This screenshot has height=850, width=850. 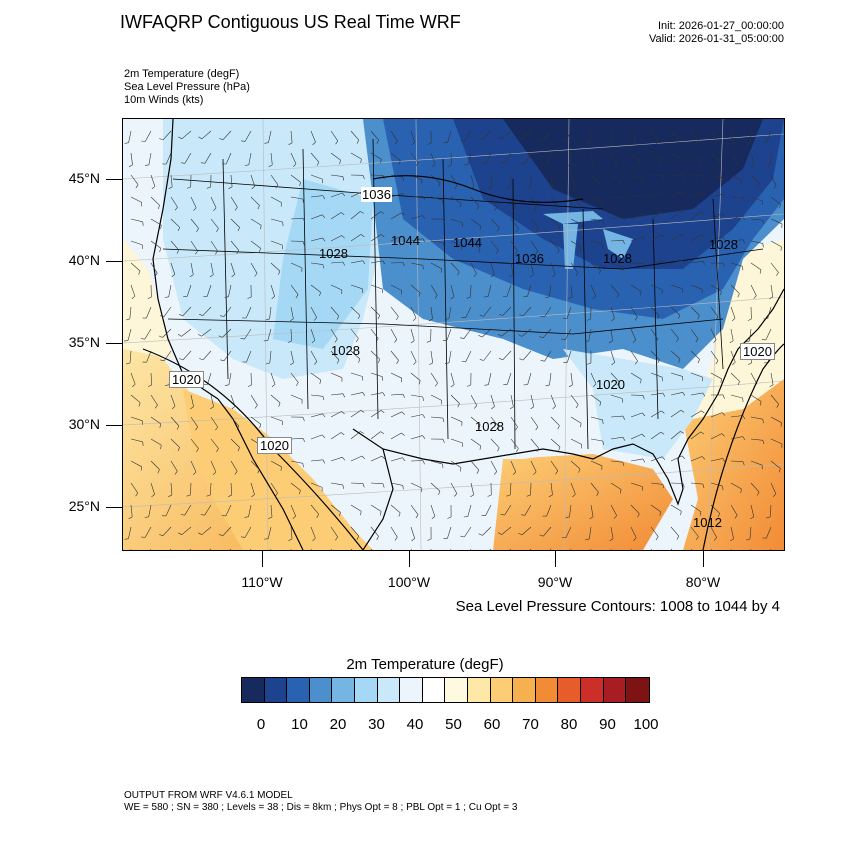 I want to click on colorbar, so click(x=445, y=690).